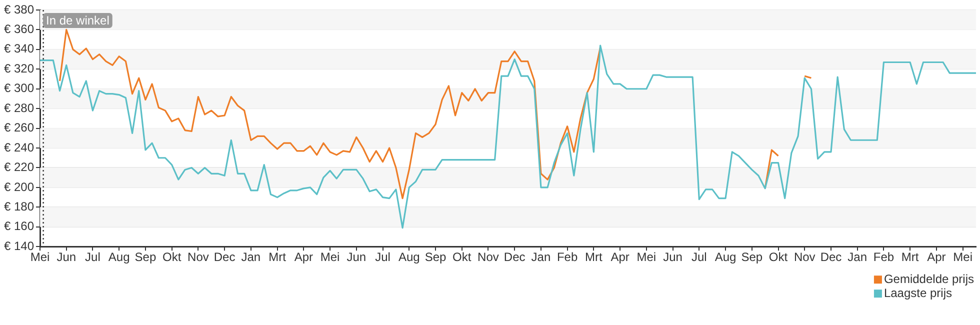 This screenshot has height=325, width=980. What do you see at coordinates (19, 9) in the screenshot?
I see `y-tick-label: € 380` at bounding box center [19, 9].